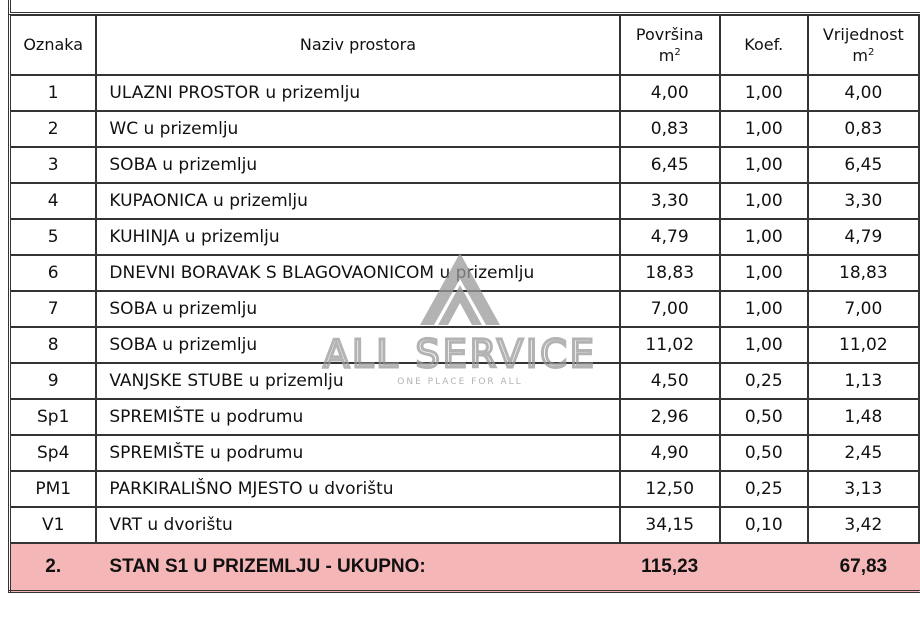 The width and height of the screenshot is (920, 632). I want to click on table-row: 5 KUHINJA u prizemlju 4,79 1,00 4,79, so click(464, 237).